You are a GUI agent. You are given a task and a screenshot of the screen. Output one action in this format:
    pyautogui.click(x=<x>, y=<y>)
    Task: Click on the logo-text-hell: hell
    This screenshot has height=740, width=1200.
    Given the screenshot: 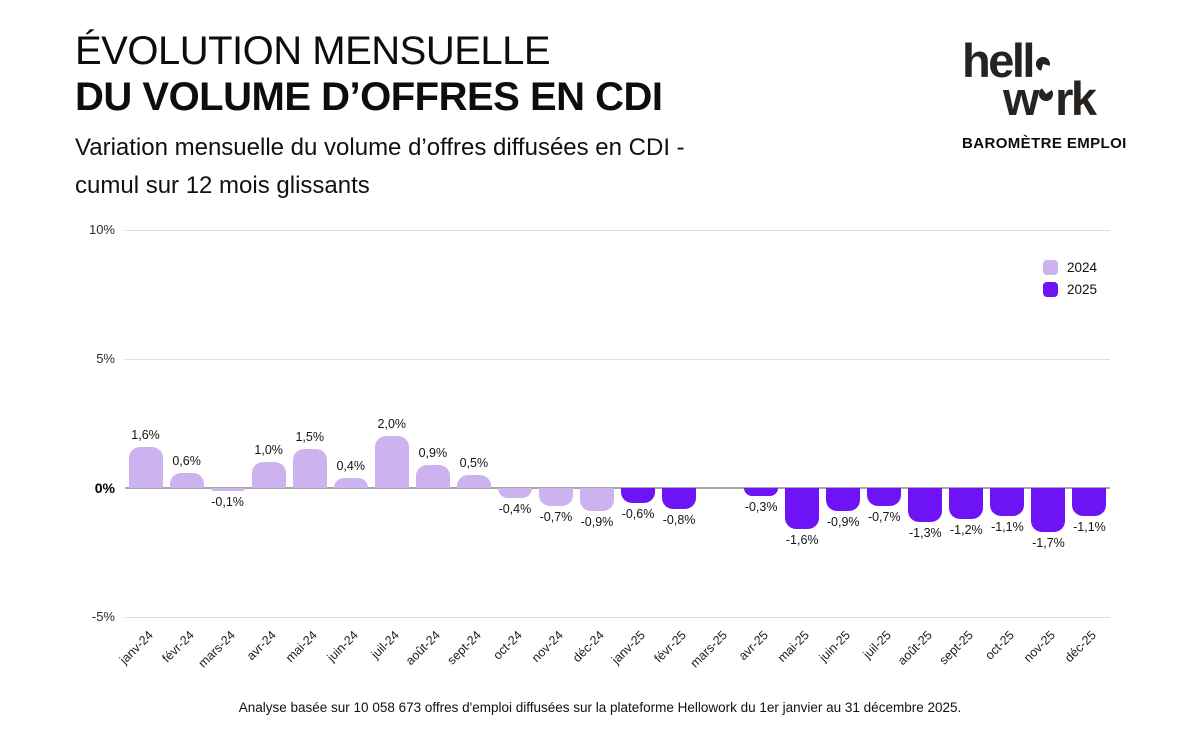 What is the action you would take?
    pyautogui.click(x=998, y=60)
    